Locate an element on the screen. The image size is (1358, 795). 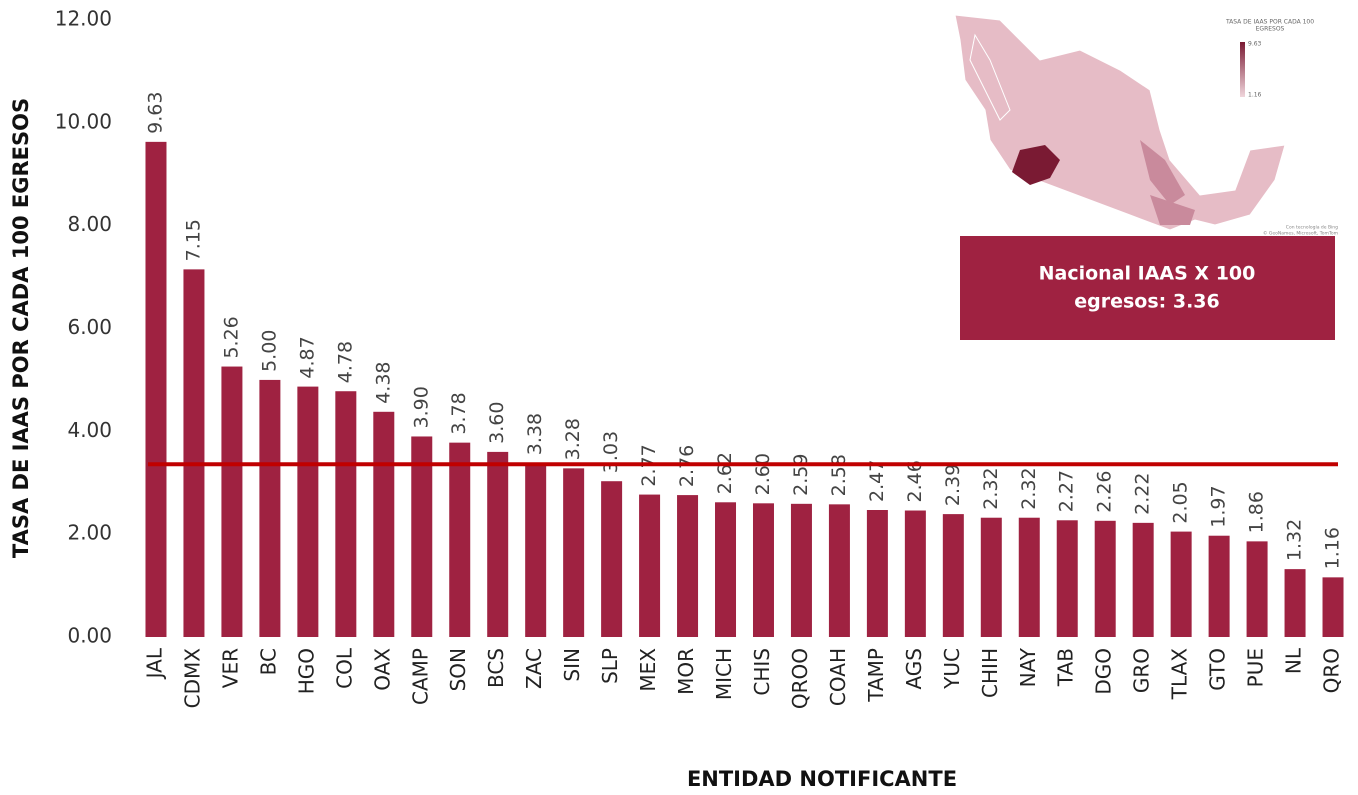
map-legend-bar is located at coordinates (1242, 69).